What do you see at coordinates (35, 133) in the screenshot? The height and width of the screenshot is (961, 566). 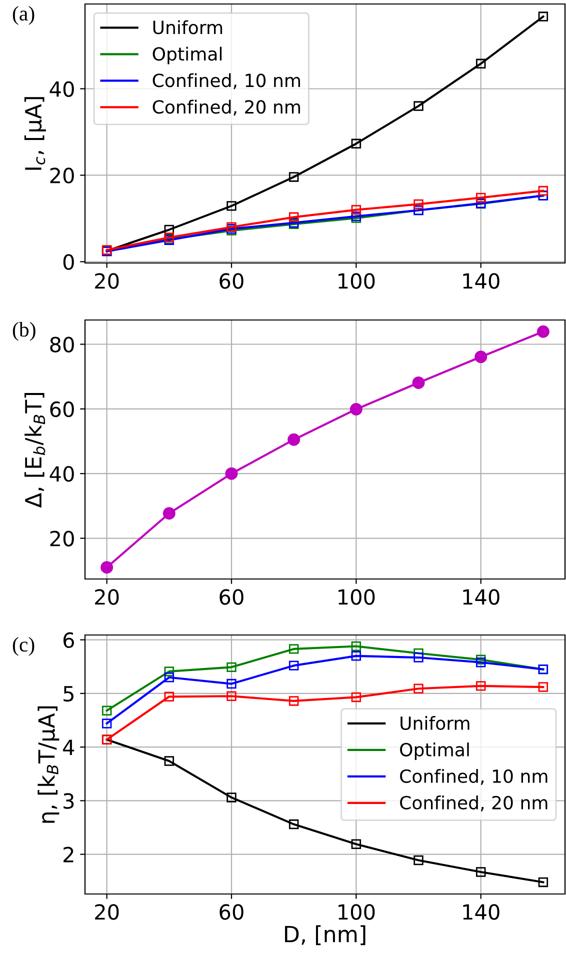 I see `y-axis-title: I$_{c}$, [μA]` at bounding box center [35, 133].